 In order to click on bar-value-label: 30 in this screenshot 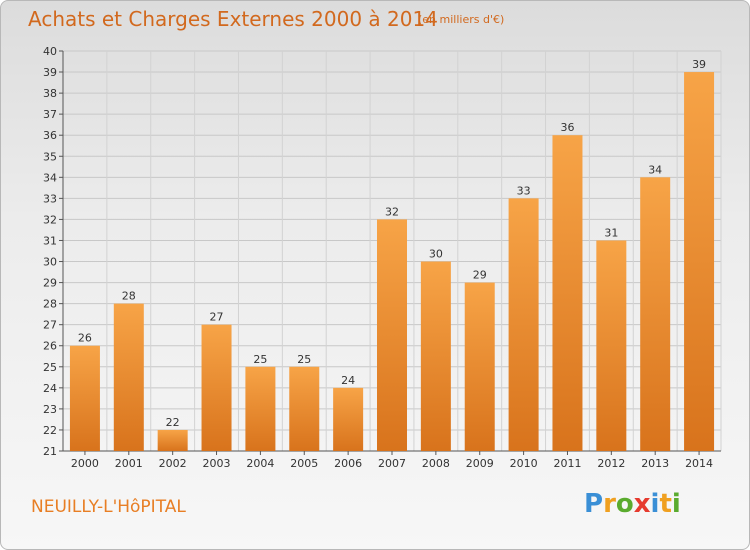, I will do `click(436, 254)`.